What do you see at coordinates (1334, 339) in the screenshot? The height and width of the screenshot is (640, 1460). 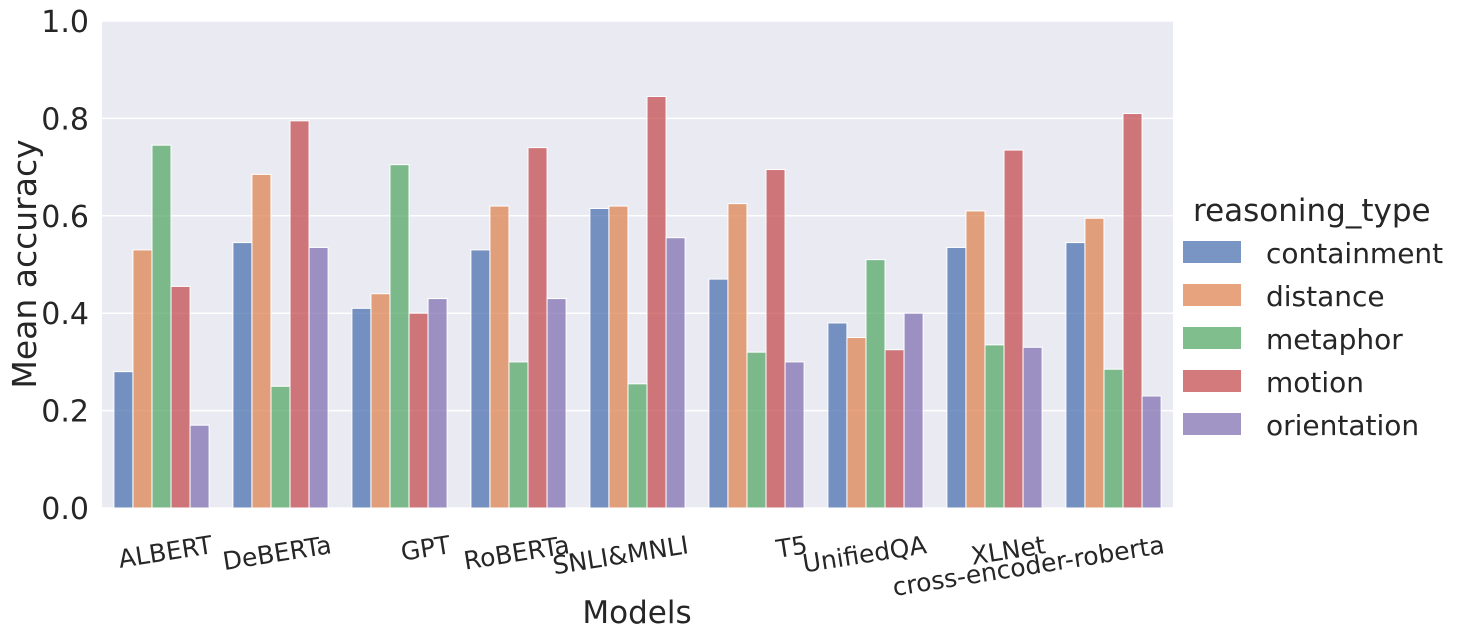 I see `legend-label-metaphor: metaphor` at bounding box center [1334, 339].